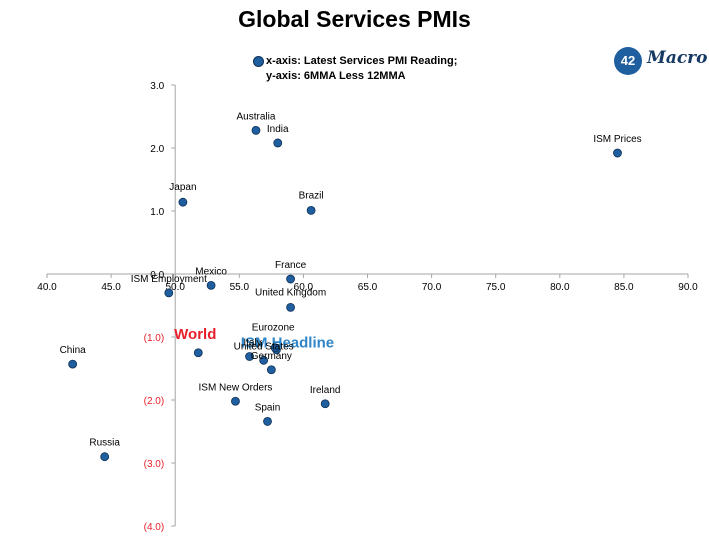 The height and width of the screenshot is (538, 709). Describe the element at coordinates (211, 271) in the screenshot. I see `point-label-mexico: Mexico` at that location.